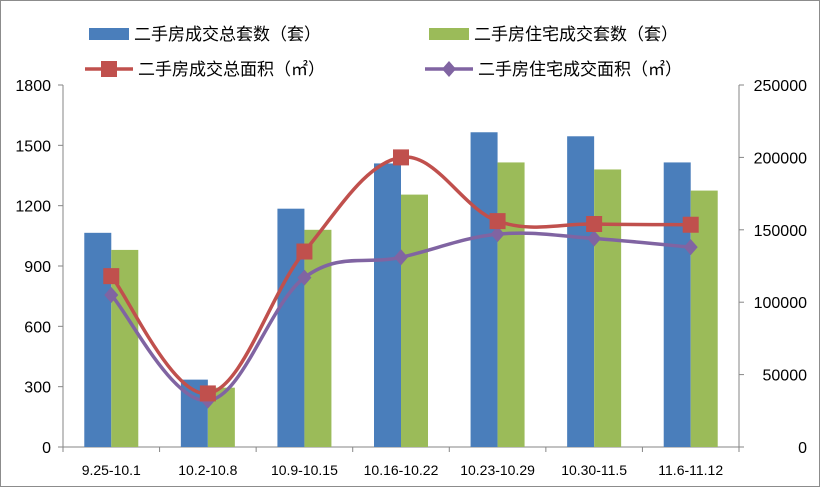 The height and width of the screenshot is (488, 820). What do you see at coordinates (109, 69) in the screenshot?
I see `legend-marker-total-area` at bounding box center [109, 69].